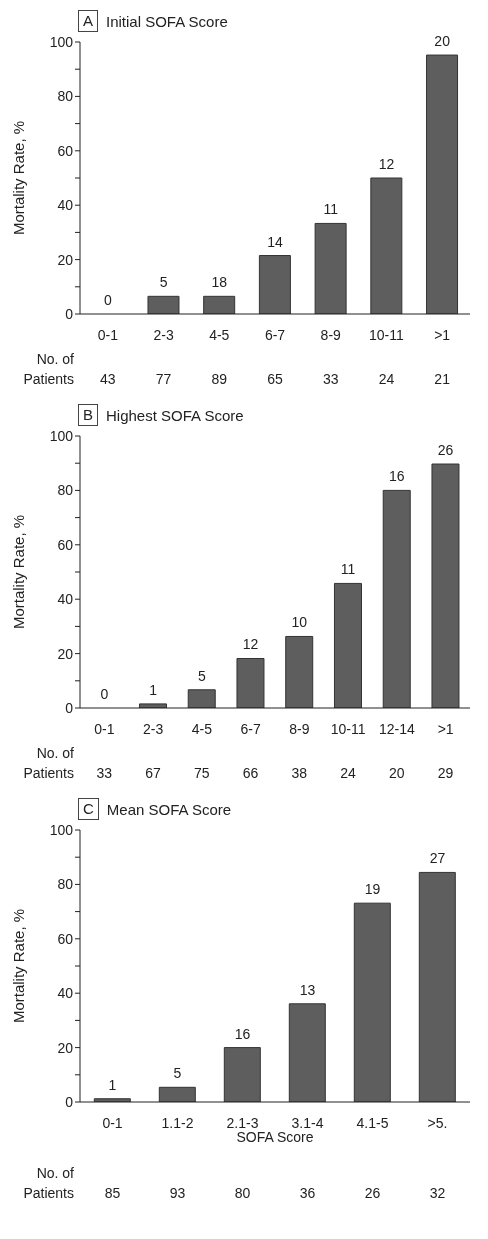 The height and width of the screenshot is (1239, 488). What do you see at coordinates (442, 41) in the screenshot?
I see `annotation: 20` at bounding box center [442, 41].